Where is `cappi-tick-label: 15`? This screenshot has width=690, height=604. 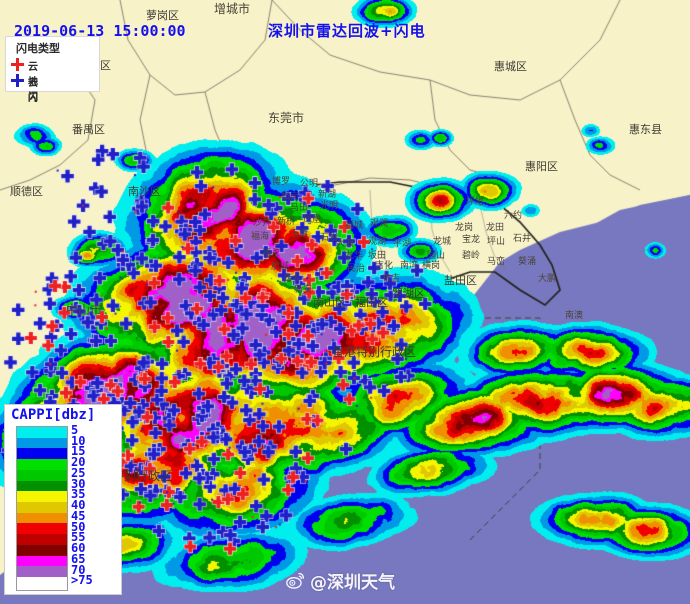 cappi-tick-label: 15 is located at coordinates (78, 451).